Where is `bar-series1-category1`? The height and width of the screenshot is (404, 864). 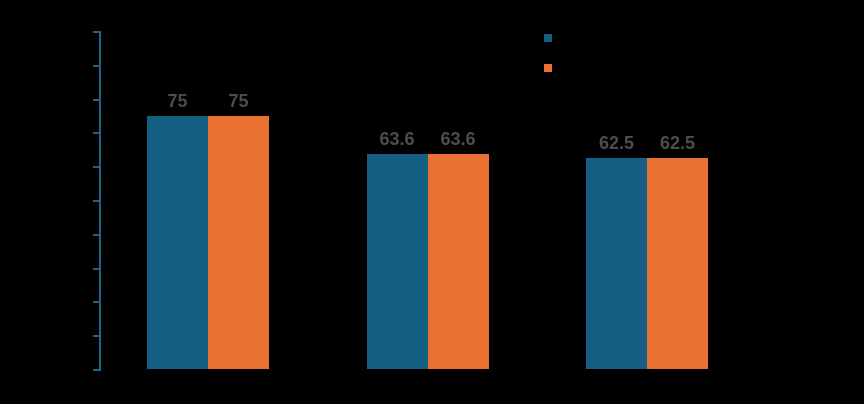
bar-series1-category1 is located at coordinates (177, 242).